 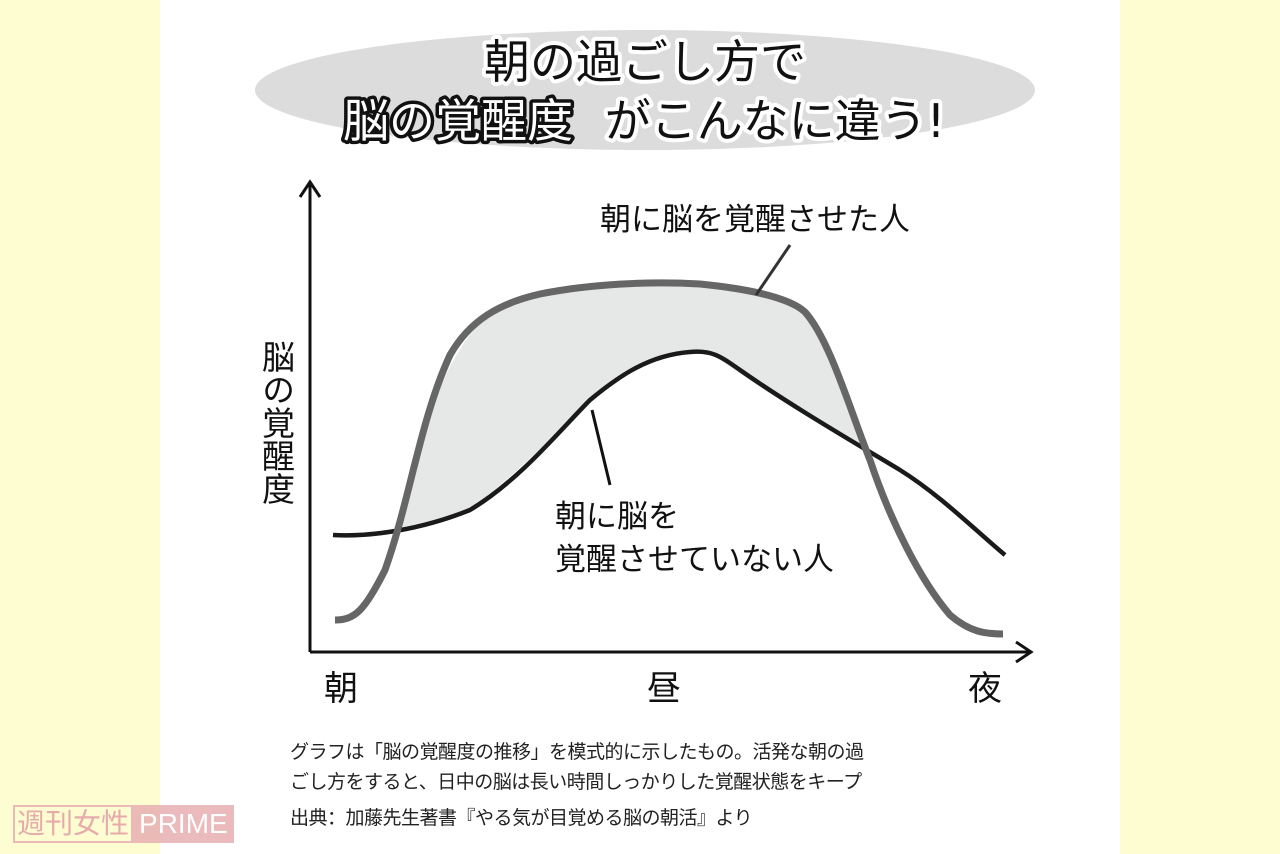 I want to click on not-awakened-curve, so click(x=669, y=453).